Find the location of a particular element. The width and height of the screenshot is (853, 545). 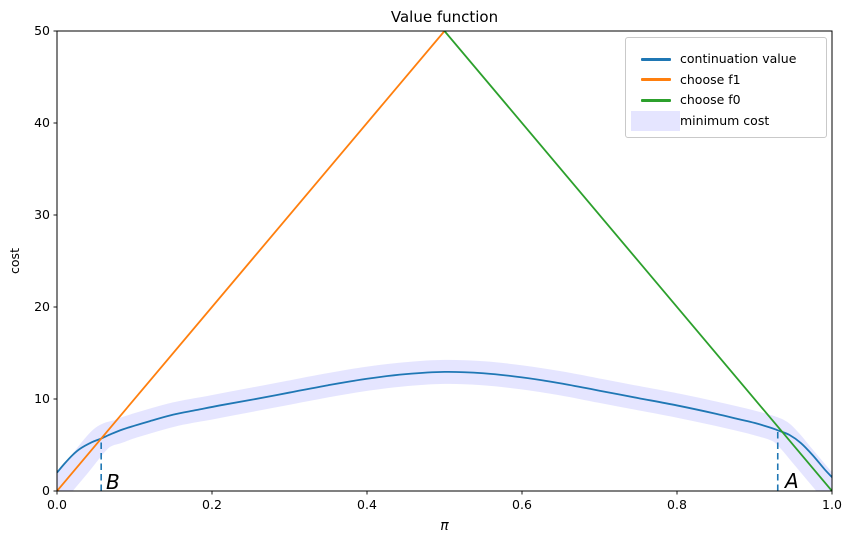

legend-item-choose-f1: choose f1 is located at coordinates (726, 80).